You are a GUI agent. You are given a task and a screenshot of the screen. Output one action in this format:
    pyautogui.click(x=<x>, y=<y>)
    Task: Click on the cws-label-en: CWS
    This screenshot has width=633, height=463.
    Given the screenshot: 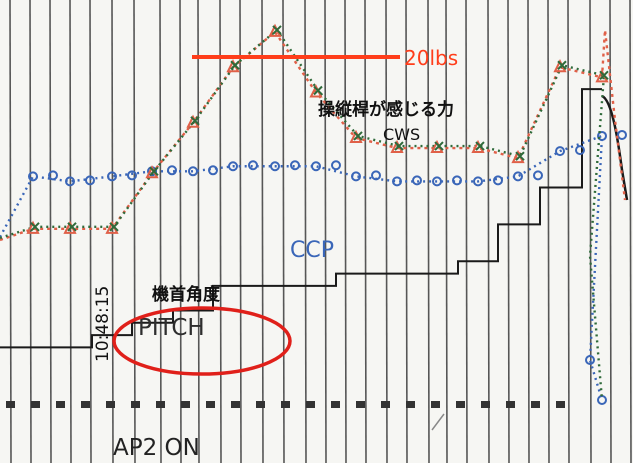 What is the action you would take?
    pyautogui.click(x=401, y=134)
    